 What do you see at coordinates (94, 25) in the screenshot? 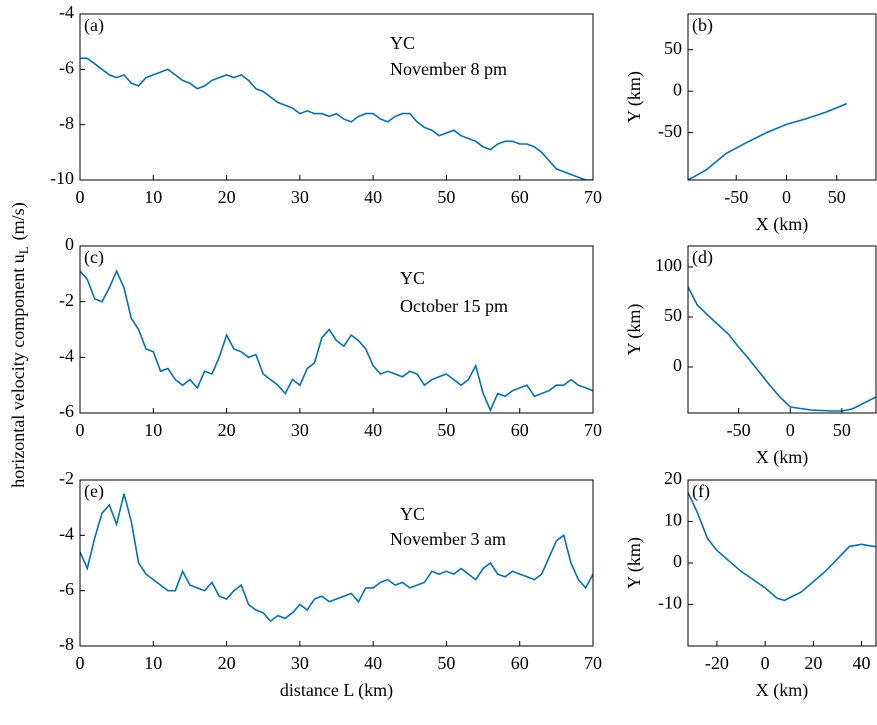
I see `panel-label: (a)` at bounding box center [94, 25].